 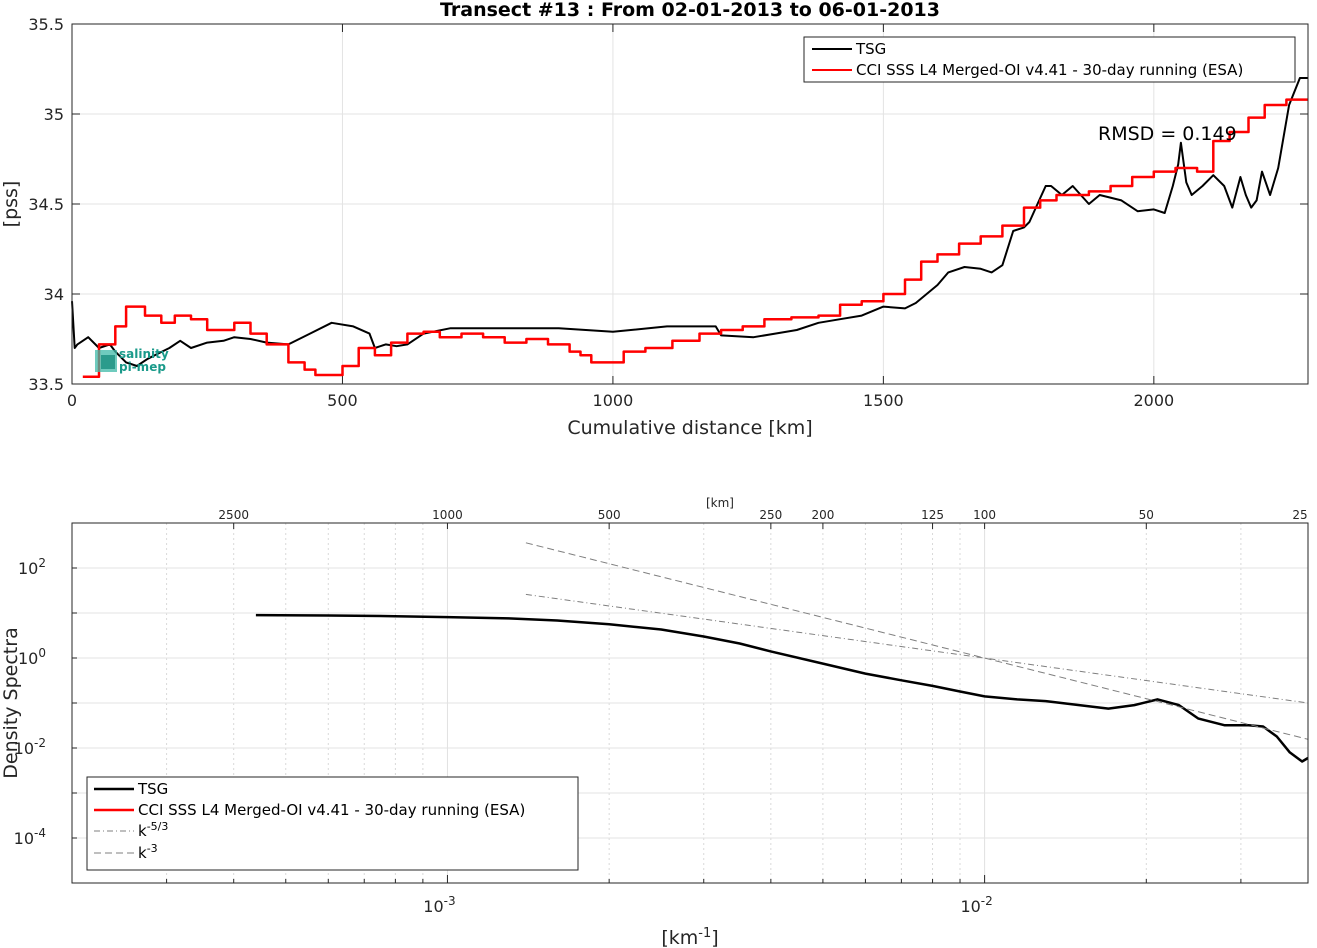 I want to click on top-x-tick-label: 1000, so click(x=613, y=400).